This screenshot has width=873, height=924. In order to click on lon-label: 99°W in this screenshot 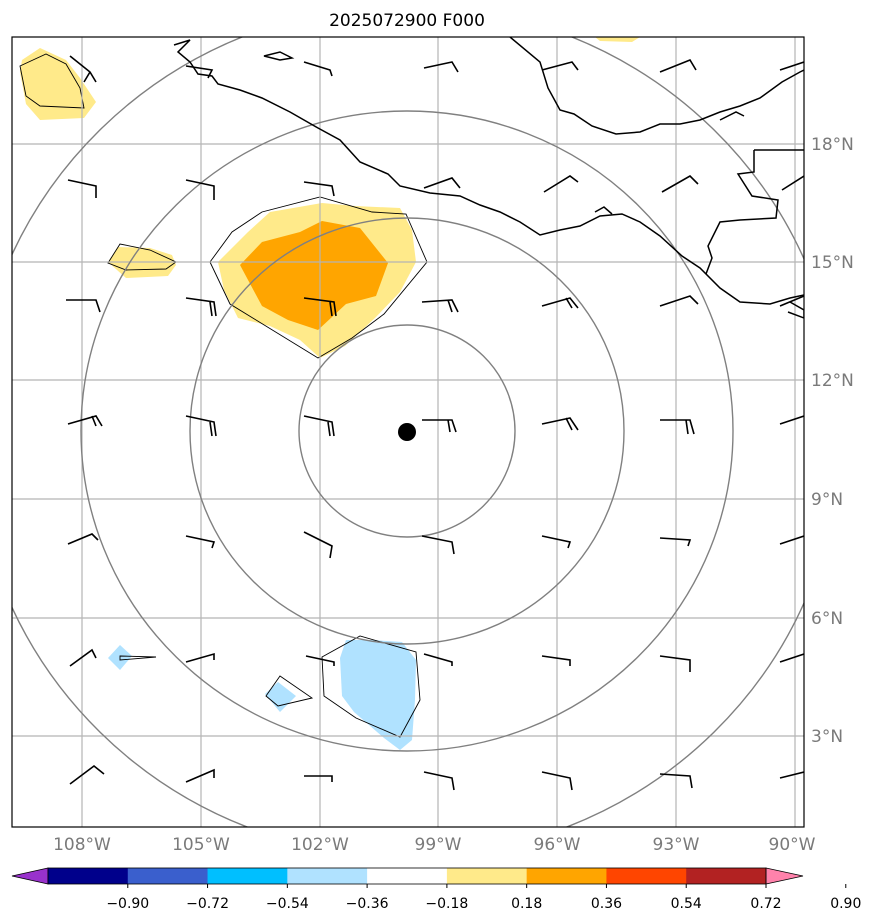, I will do `click(438, 845)`.